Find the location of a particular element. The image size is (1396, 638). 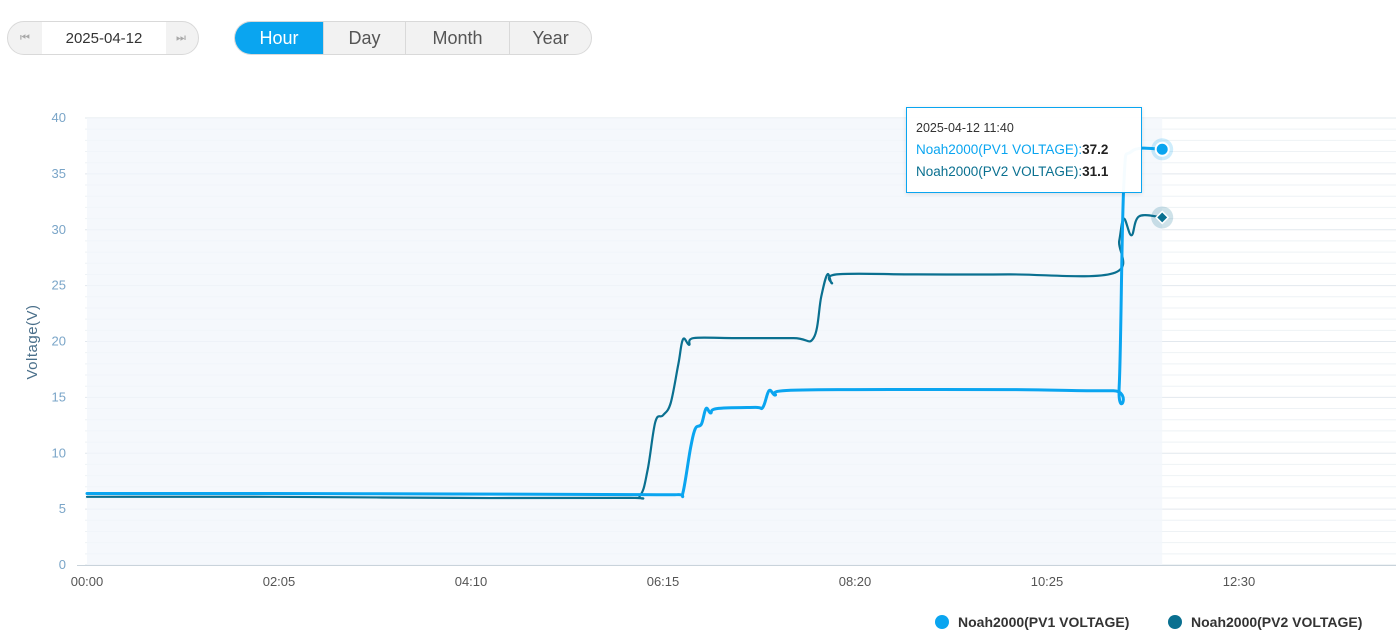

x-tick-label: 12:30 is located at coordinates (1239, 581).